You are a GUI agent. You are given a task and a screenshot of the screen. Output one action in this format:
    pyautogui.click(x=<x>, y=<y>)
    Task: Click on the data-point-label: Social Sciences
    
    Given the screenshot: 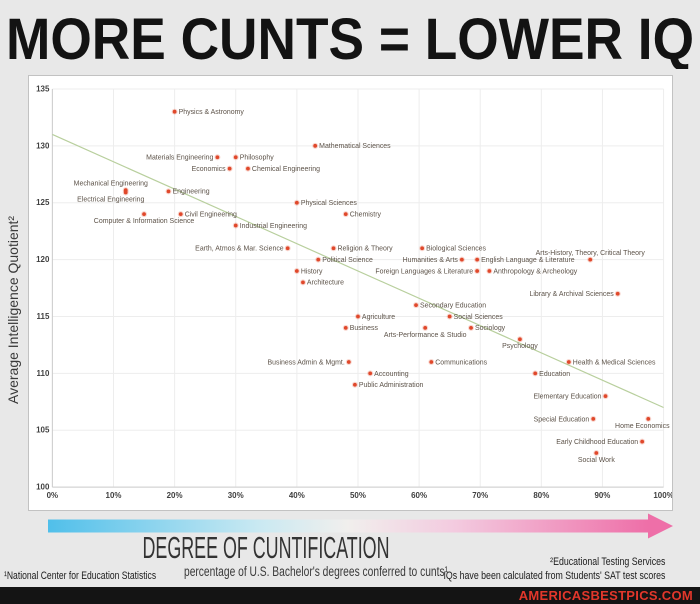 What is the action you would take?
    pyautogui.click(x=479, y=317)
    